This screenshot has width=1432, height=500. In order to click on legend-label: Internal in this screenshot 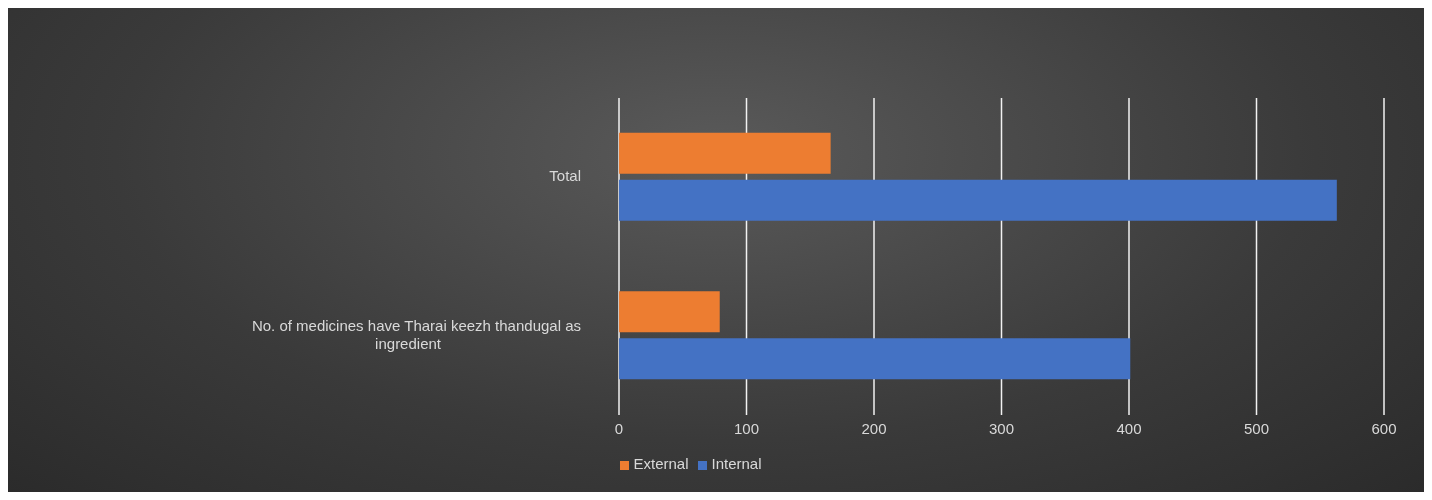, I will do `click(736, 463)`.